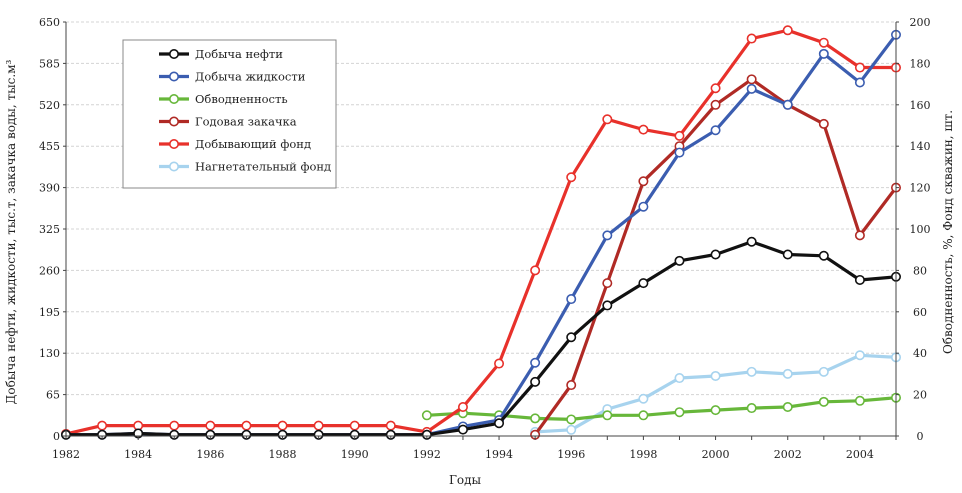  I want to click on y-left-tick-label: 390, so click(49, 188).